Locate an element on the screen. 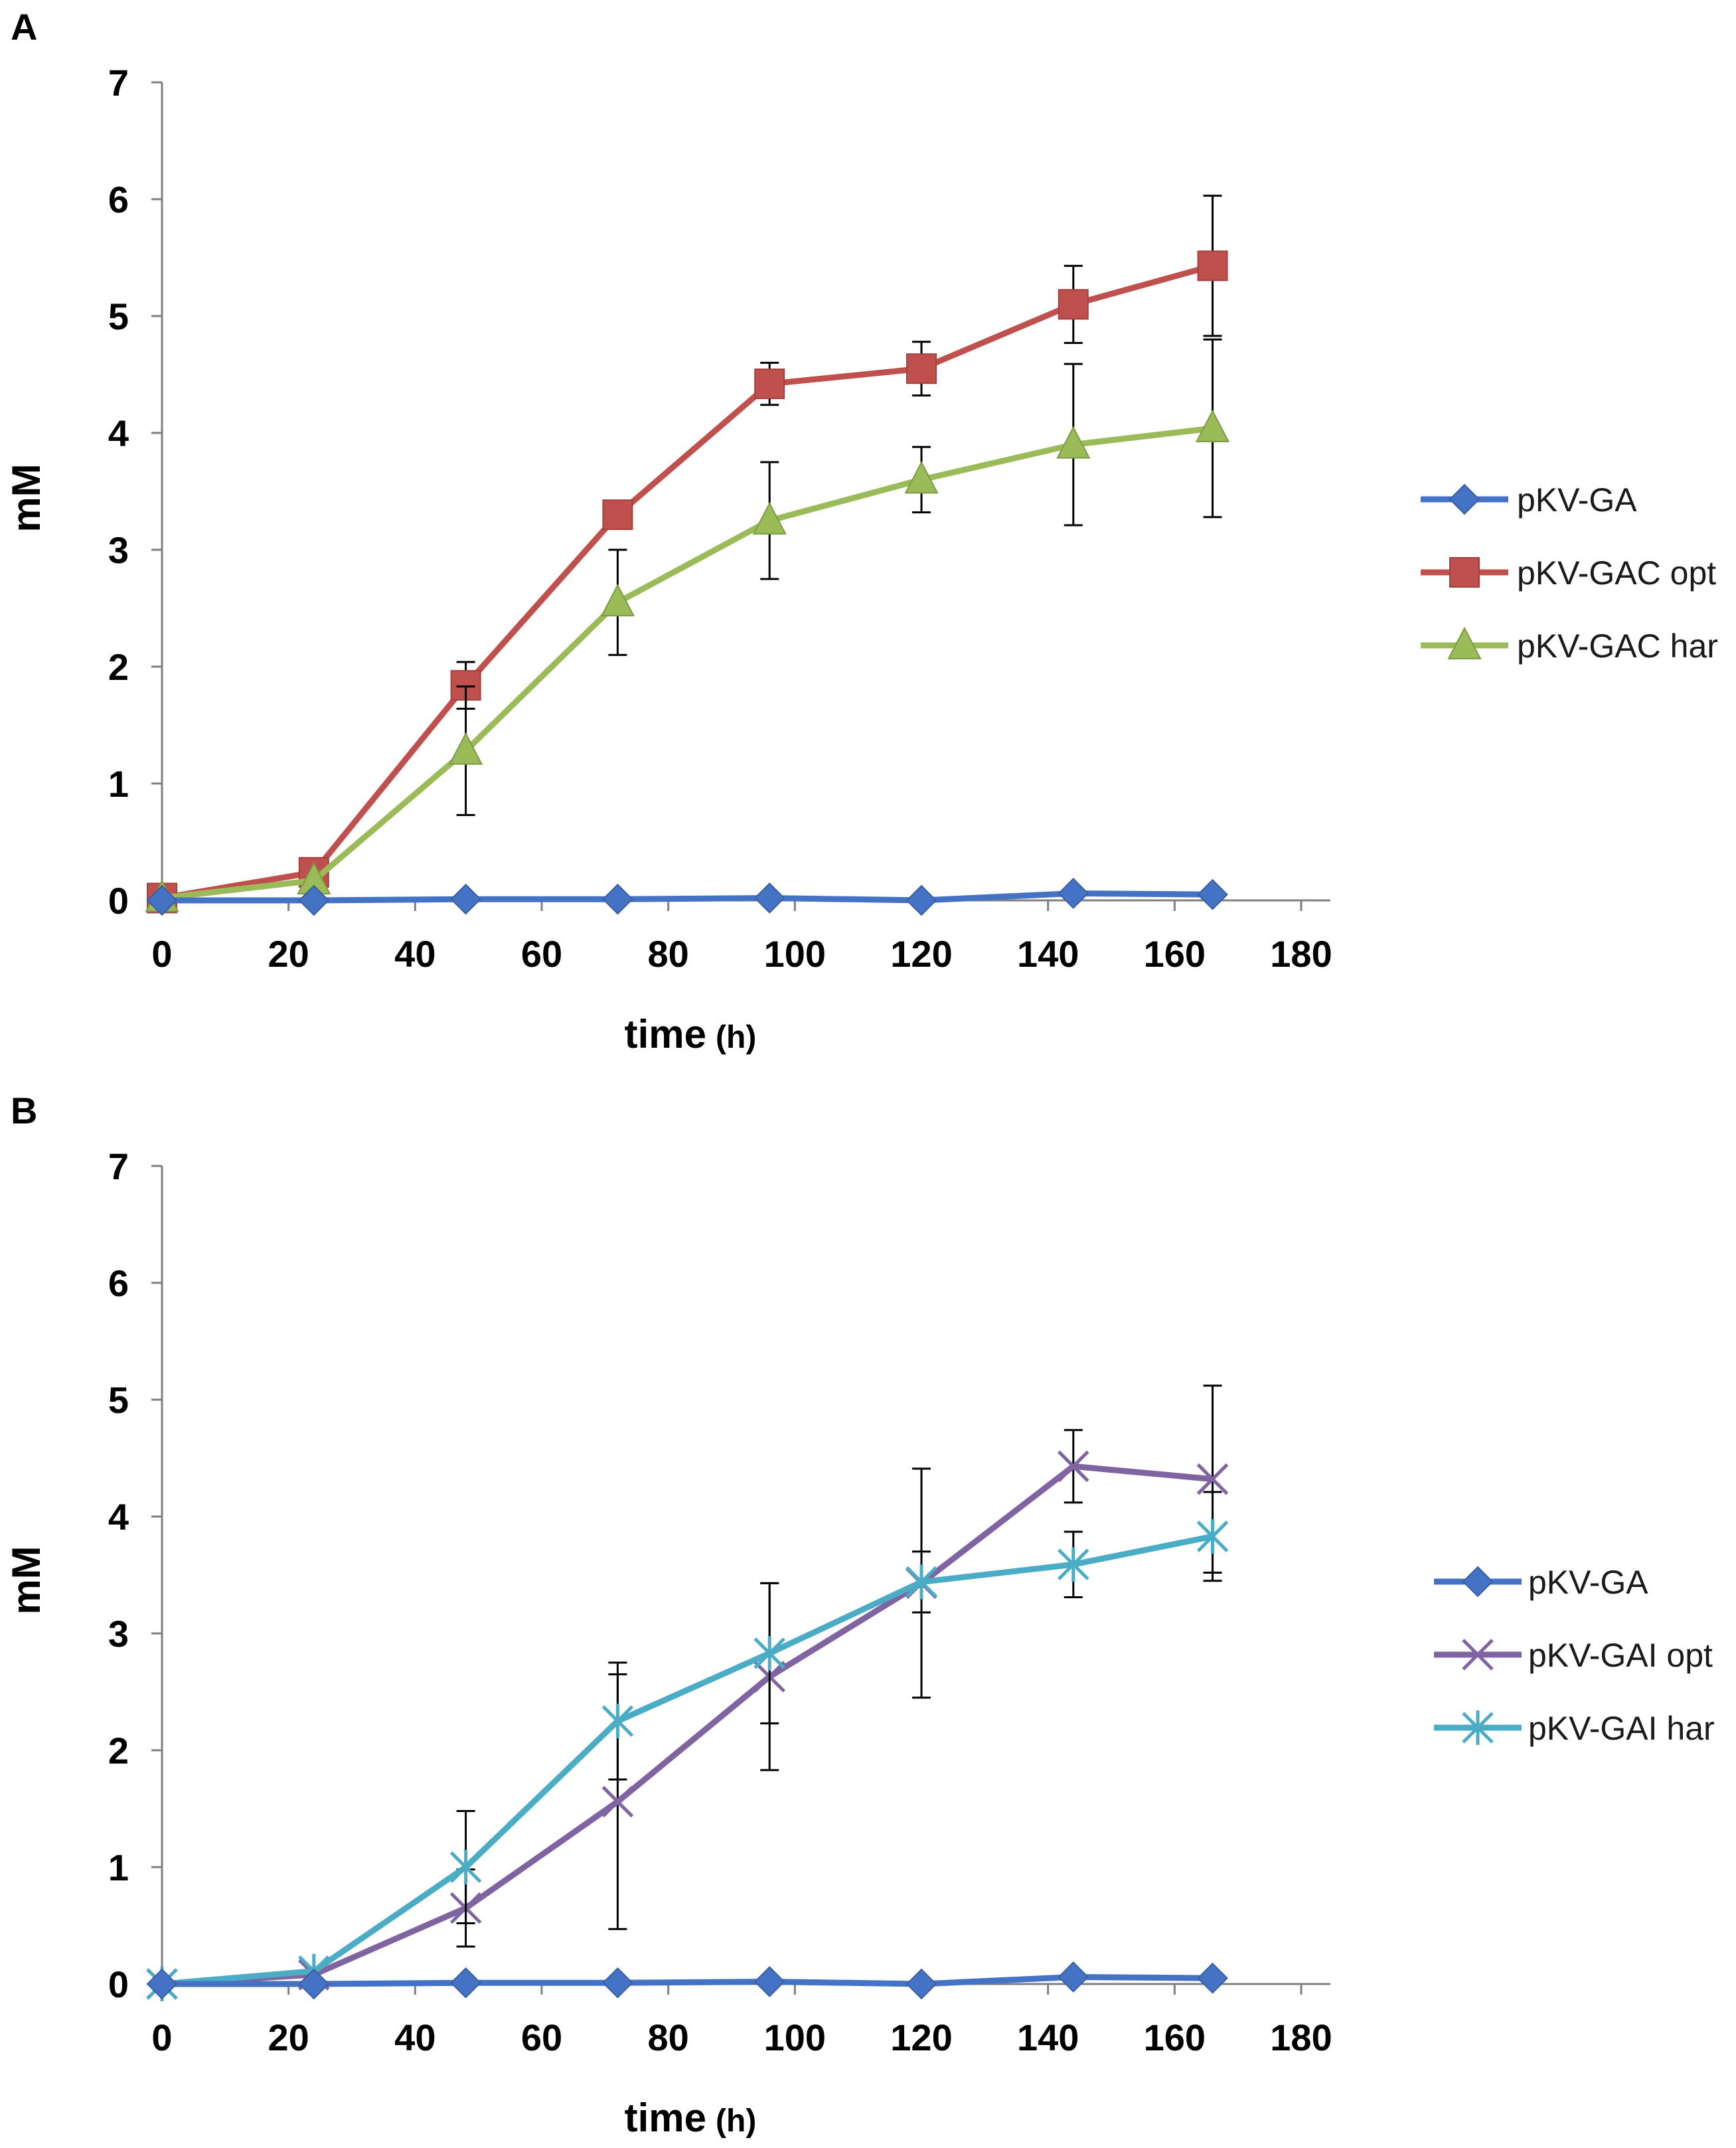 This screenshot has height=2148, width=1736. legend-label: pKV-GAI har is located at coordinates (1621, 1729).